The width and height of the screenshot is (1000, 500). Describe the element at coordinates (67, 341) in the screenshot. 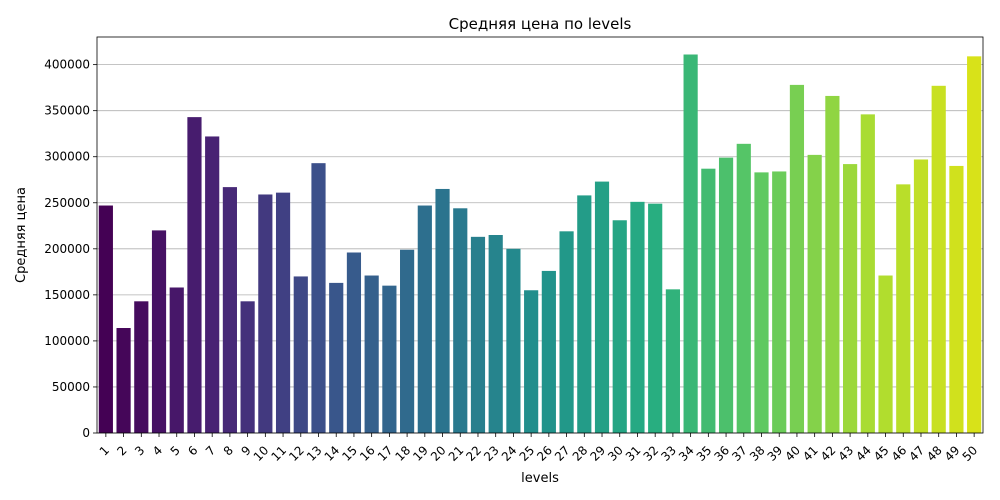

I see `y-tick-label: 100000` at that location.